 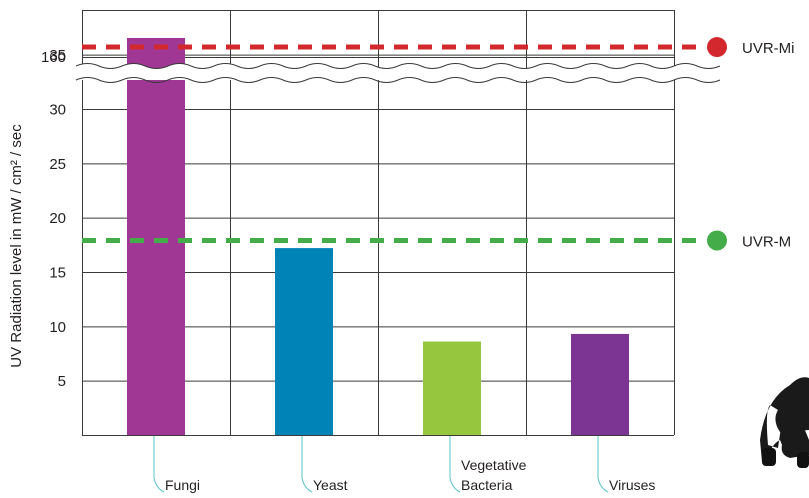 What do you see at coordinates (156, 236) in the screenshot?
I see `bar-fungi` at bounding box center [156, 236].